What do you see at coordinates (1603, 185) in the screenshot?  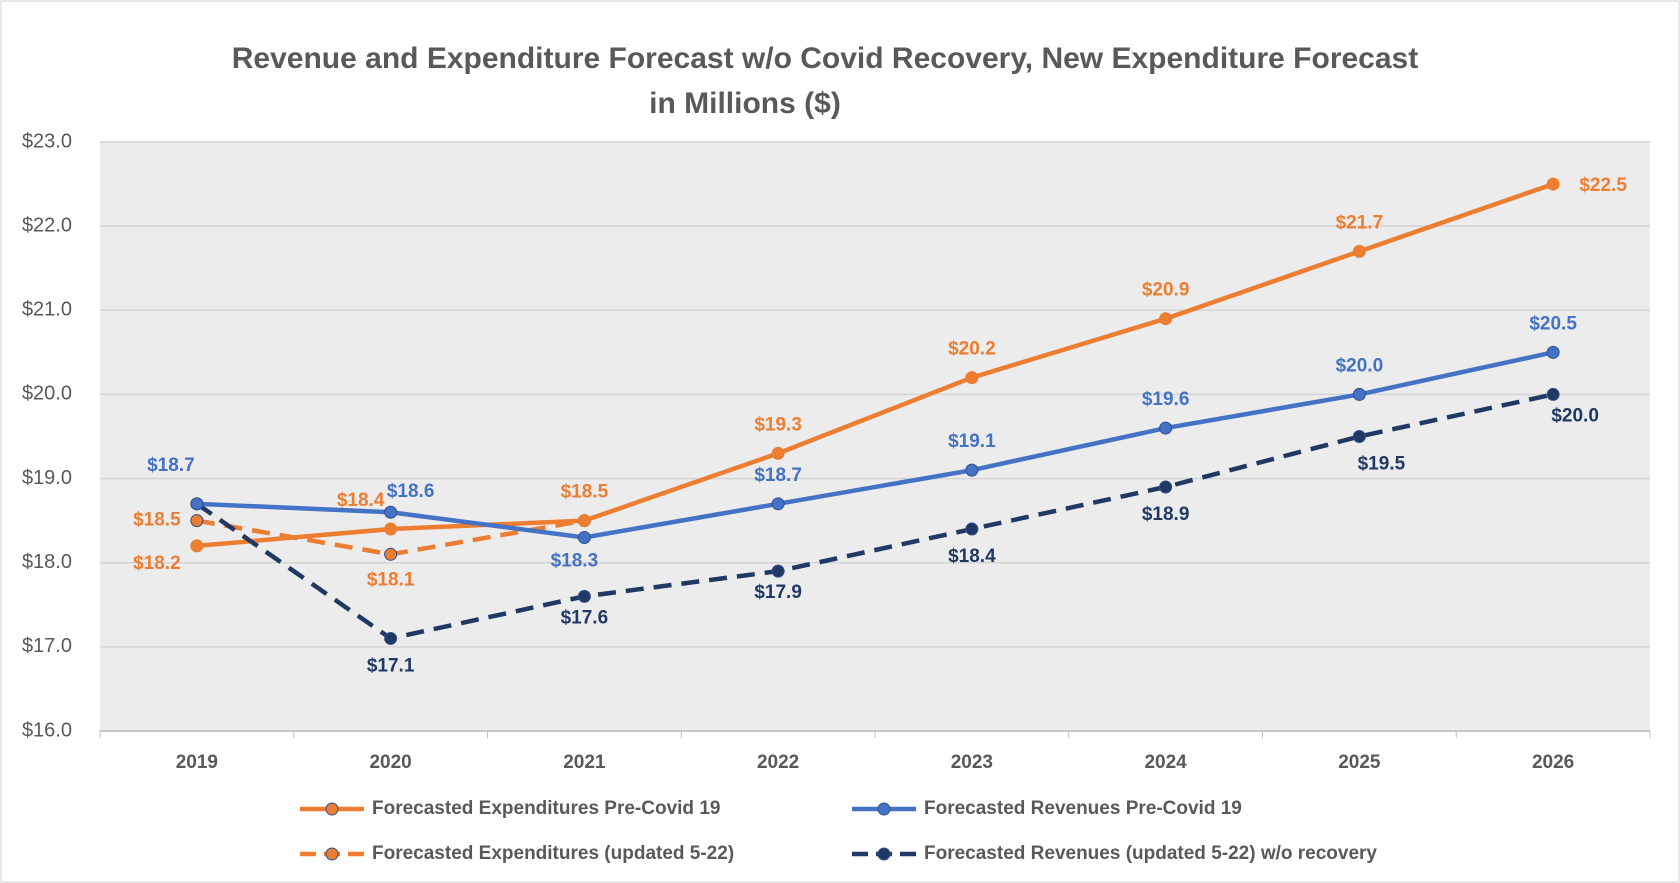 I see `data-label: $22.5` at bounding box center [1603, 185].